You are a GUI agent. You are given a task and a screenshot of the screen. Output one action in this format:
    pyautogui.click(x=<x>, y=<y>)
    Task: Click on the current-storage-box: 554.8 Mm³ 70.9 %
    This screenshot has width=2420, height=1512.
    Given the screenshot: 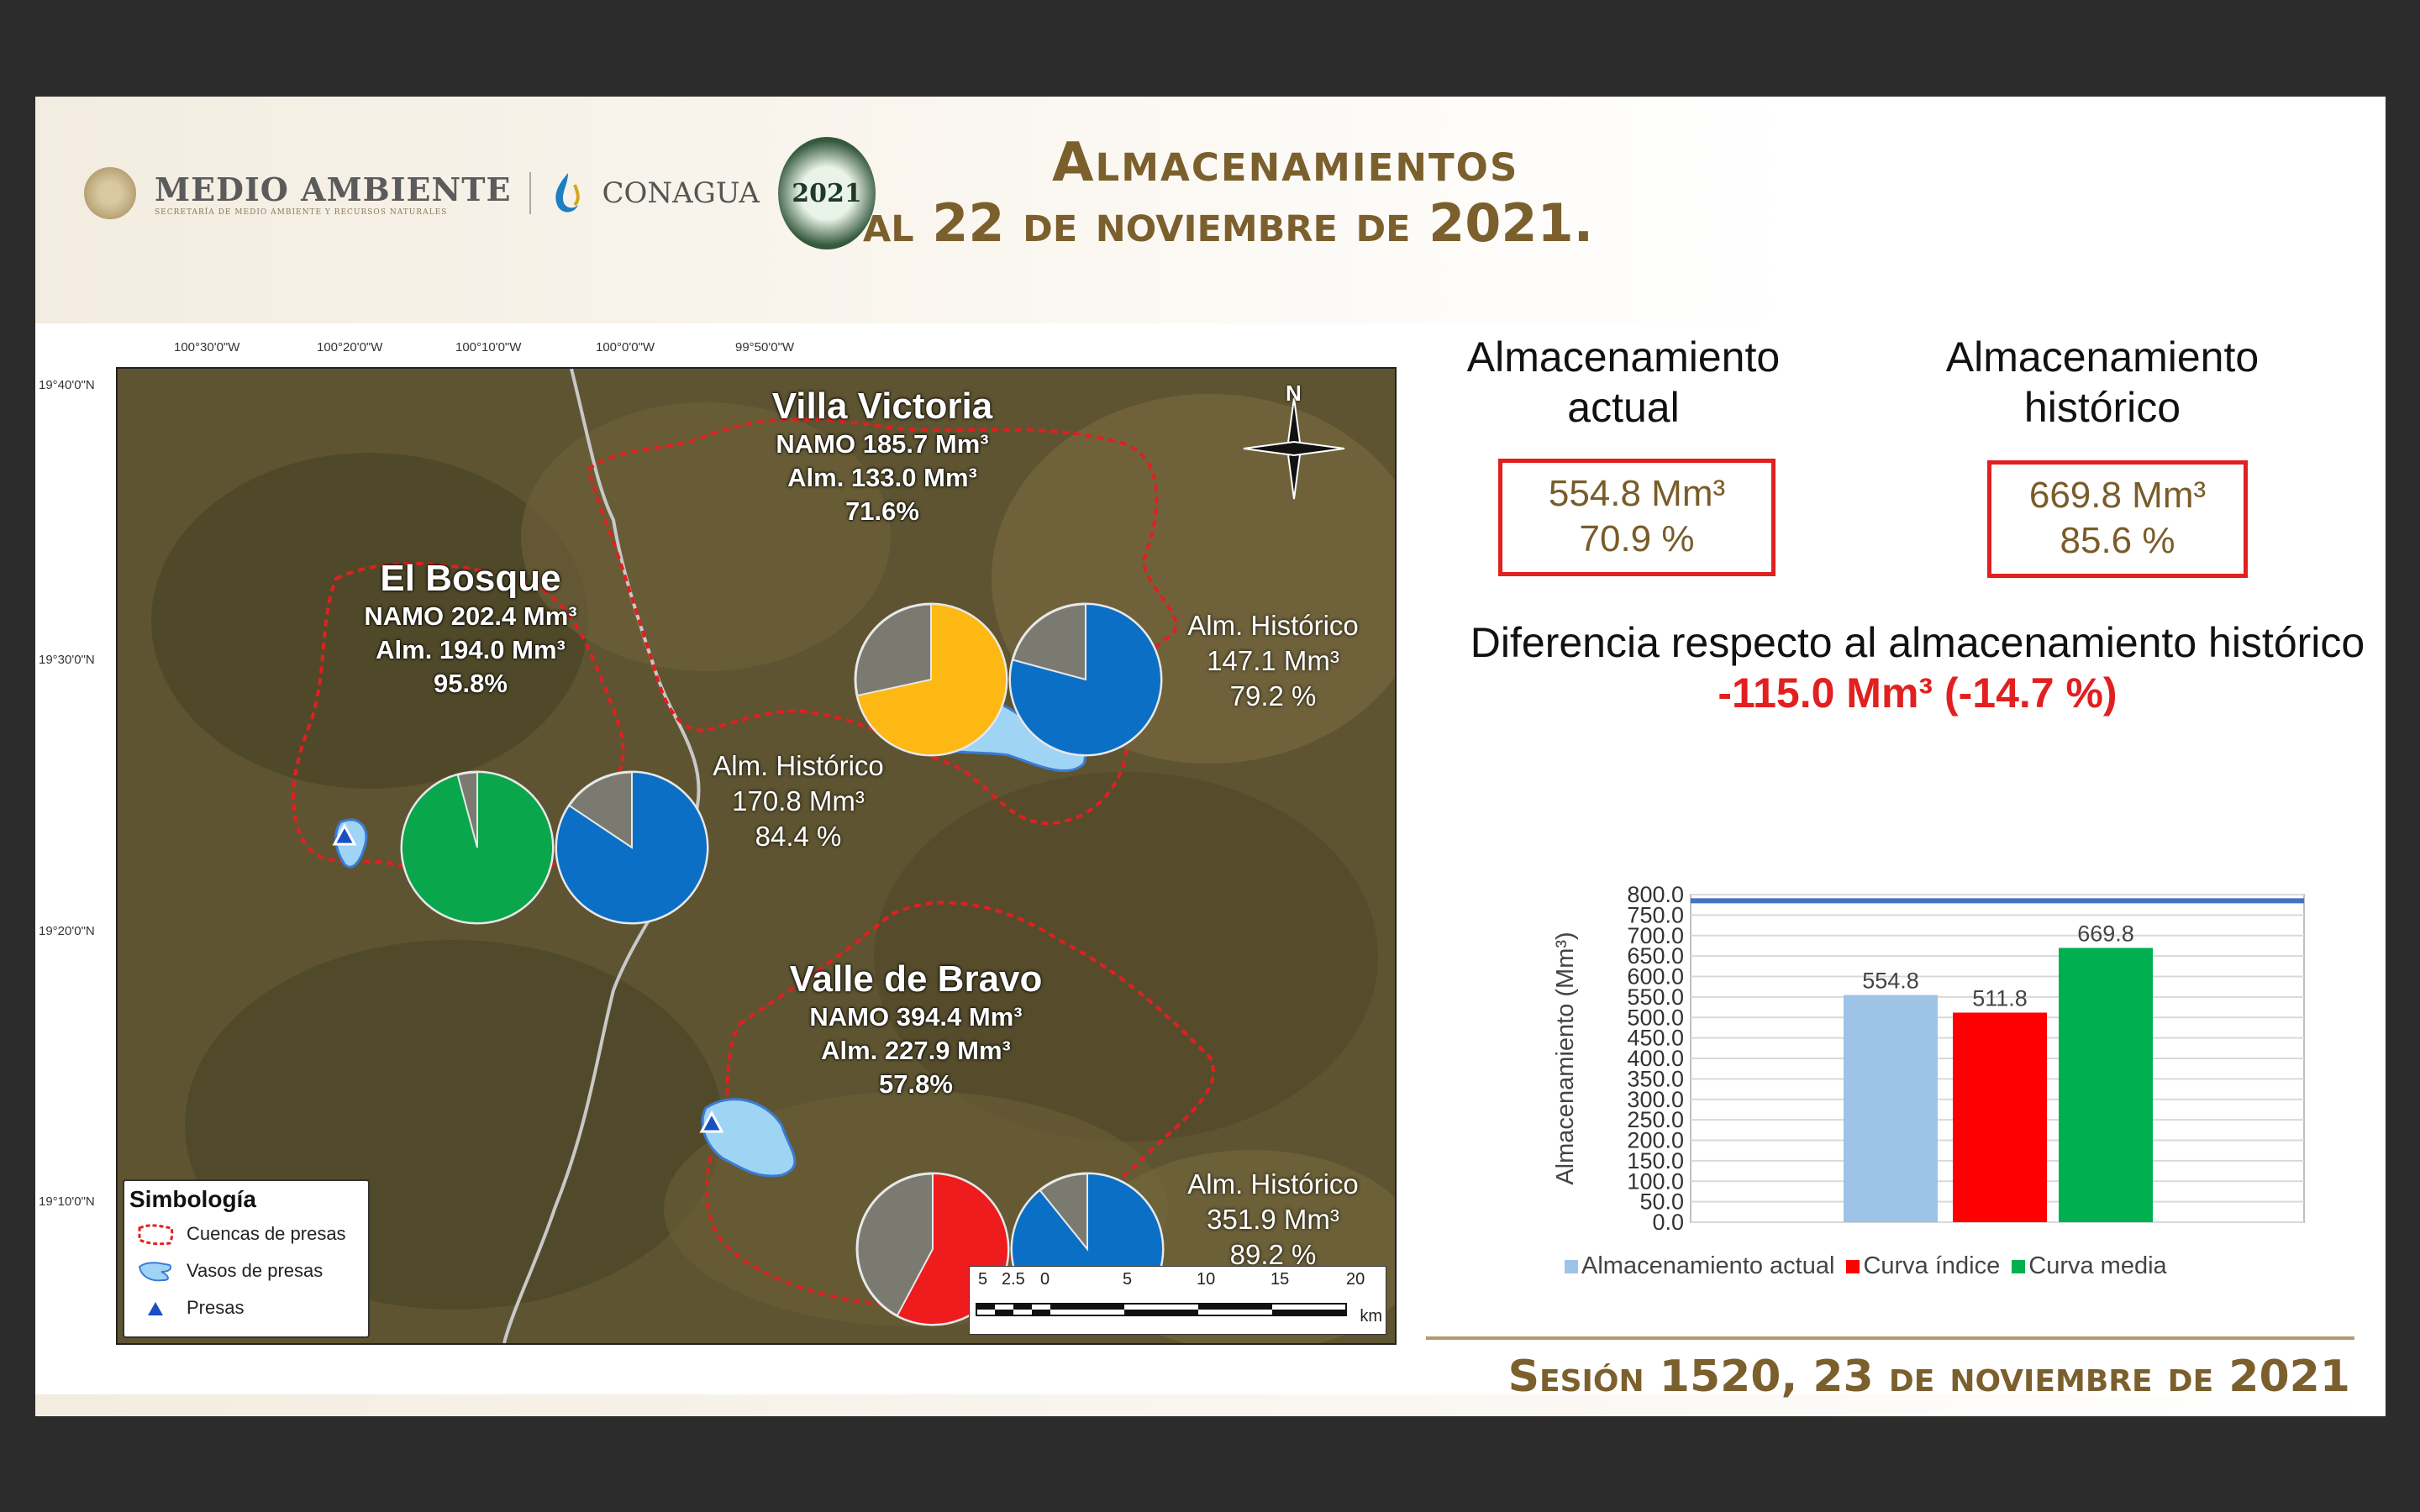 What is the action you would take?
    pyautogui.click(x=1637, y=517)
    